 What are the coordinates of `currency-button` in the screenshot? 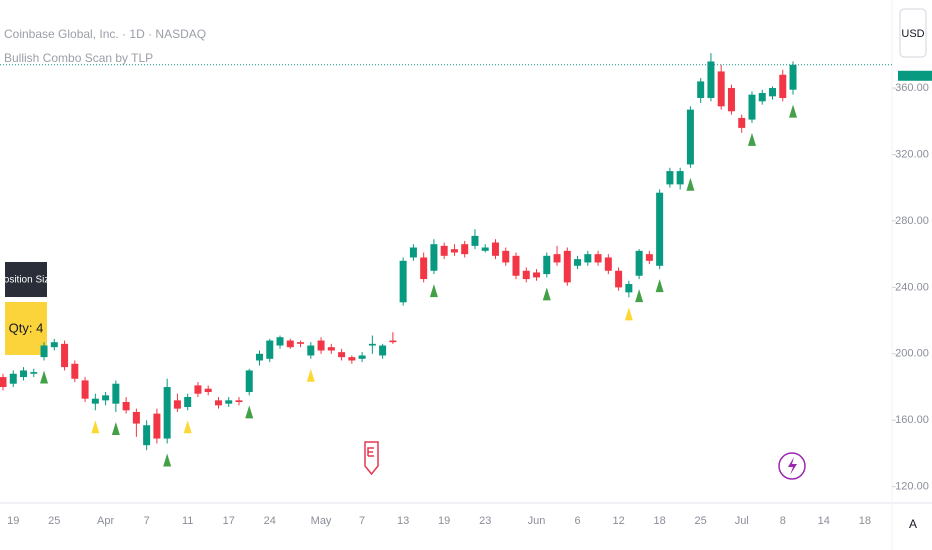 It's located at (913, 33).